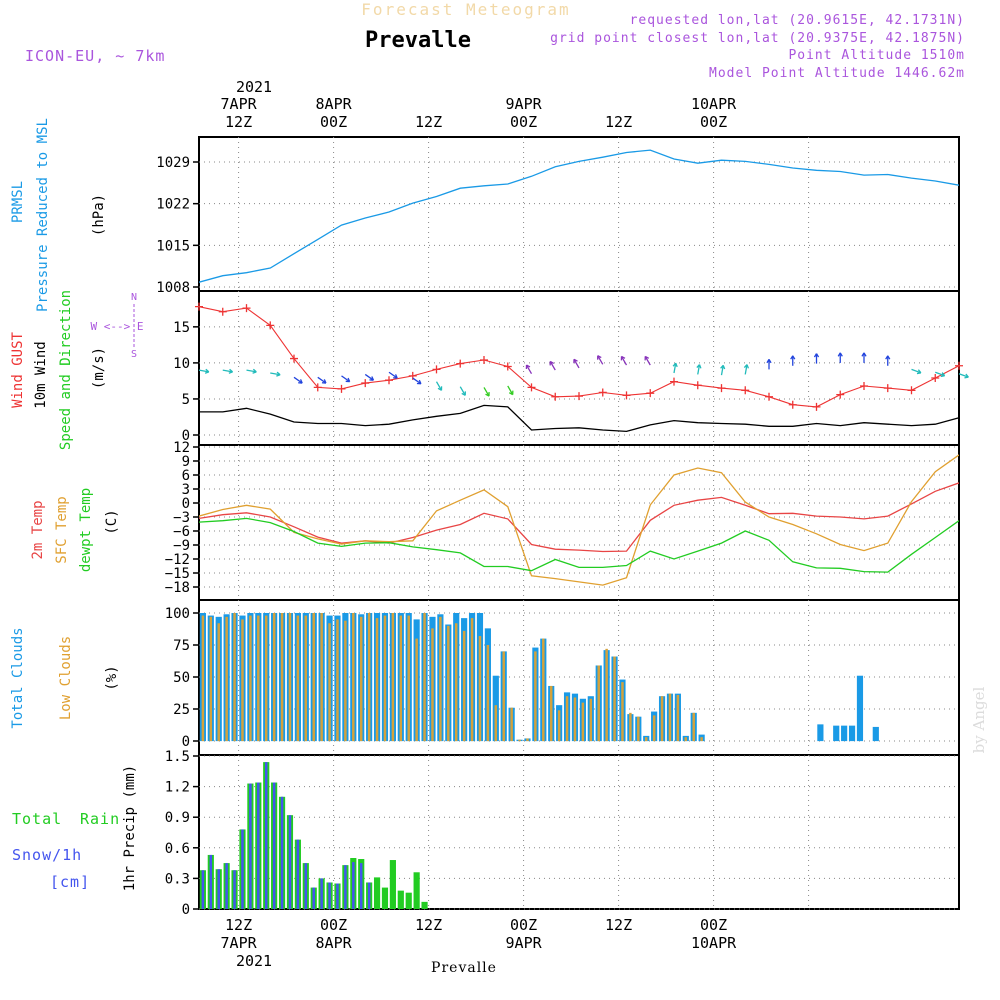 The height and width of the screenshot is (1000, 1000). Describe the element at coordinates (579, 418) in the screenshot. I see `wind10-line` at that location.